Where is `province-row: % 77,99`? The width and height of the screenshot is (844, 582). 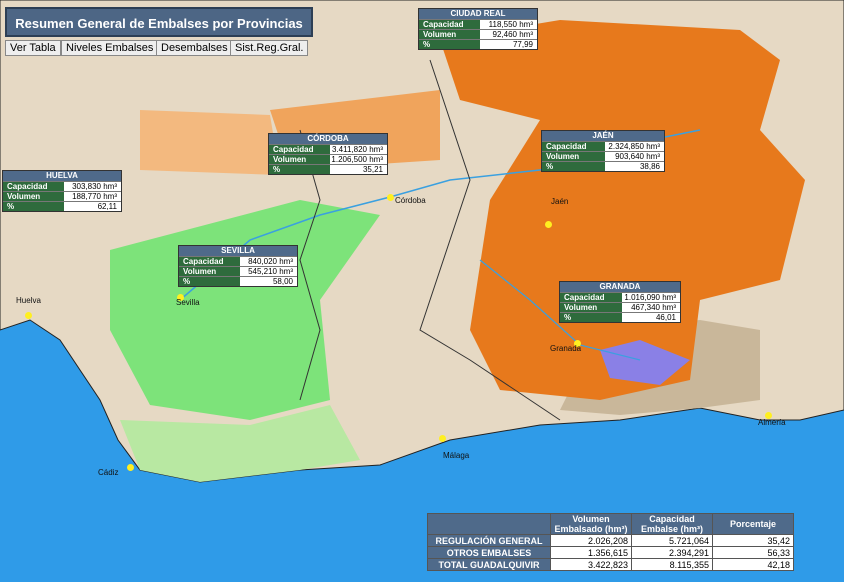 province-row: % 77,99 is located at coordinates (478, 44).